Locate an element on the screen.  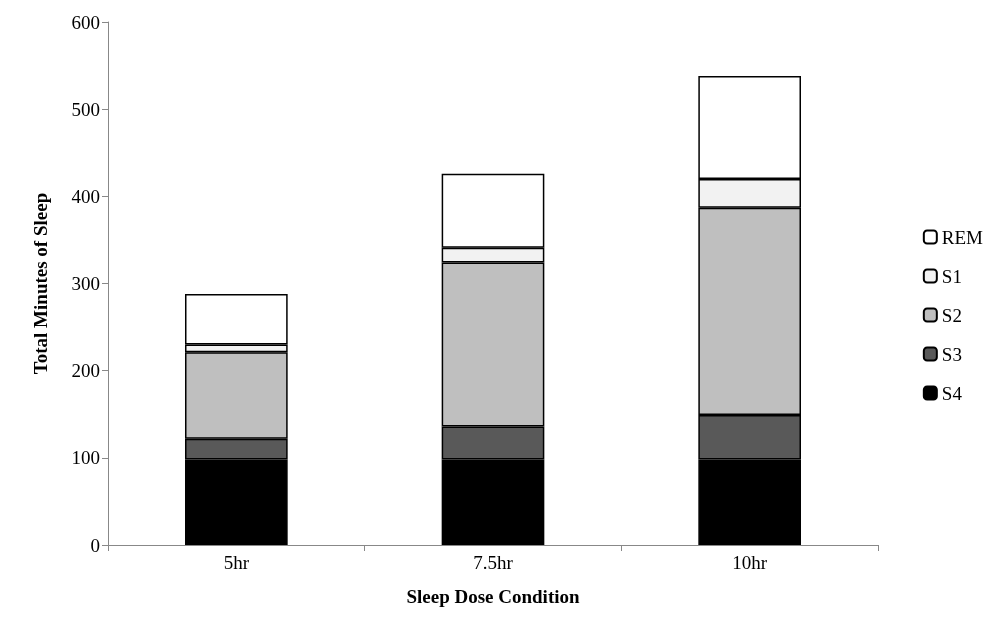
y-tick-label: 600 is located at coordinates (85, 22).